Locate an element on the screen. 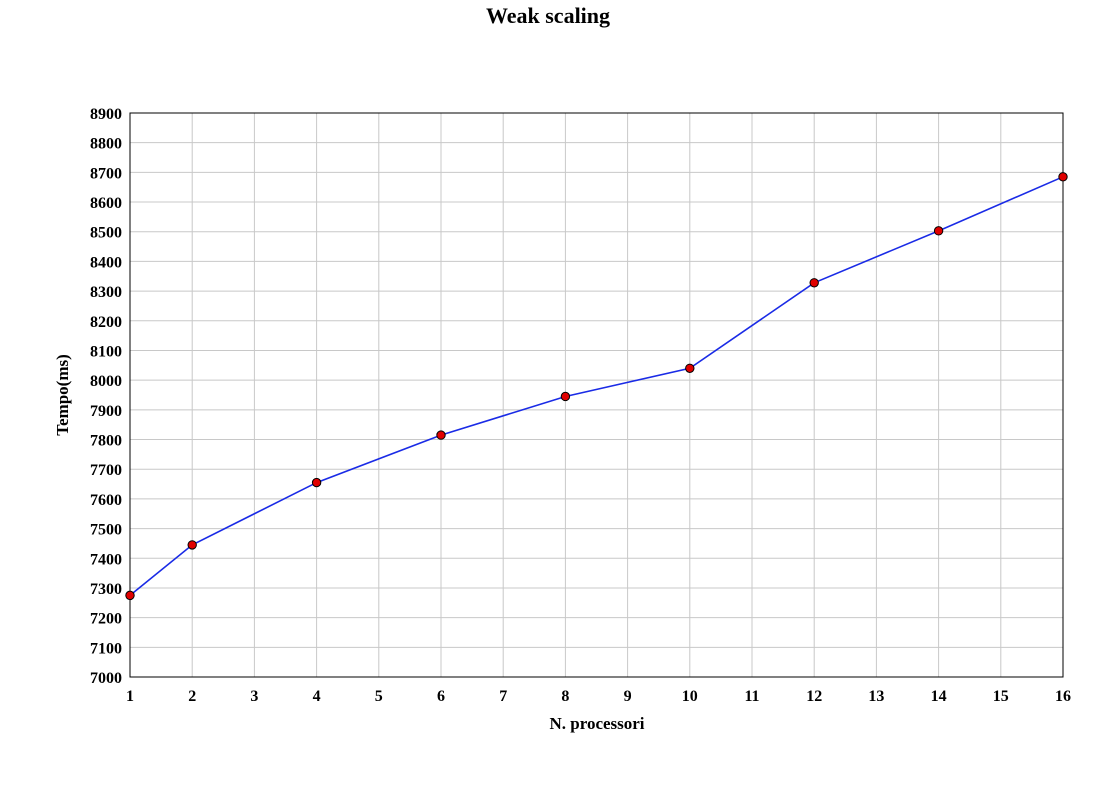  x-tick-label: 6 is located at coordinates (441, 696).